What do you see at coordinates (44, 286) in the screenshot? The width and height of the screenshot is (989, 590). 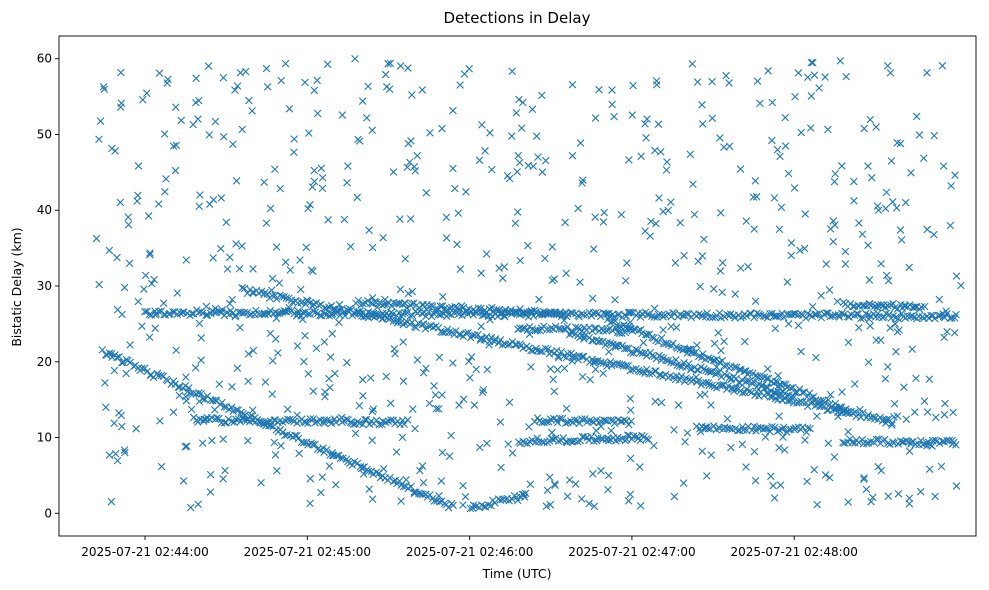 I see `y-tick-label: 30` at bounding box center [44, 286].